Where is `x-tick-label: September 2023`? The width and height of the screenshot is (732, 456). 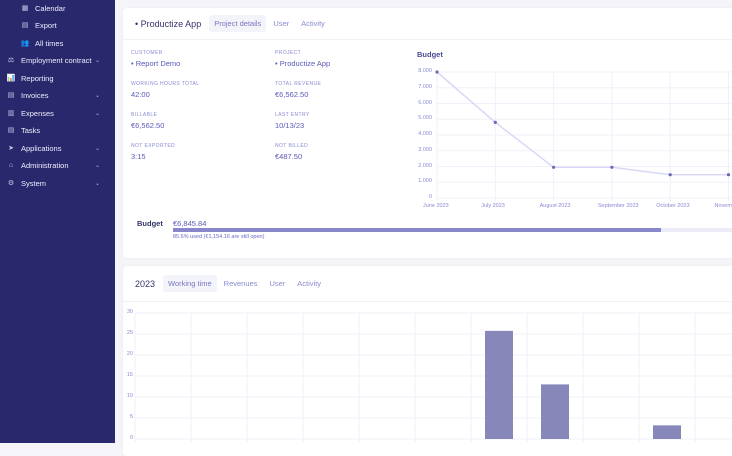
x-tick-label: September 2023 is located at coordinates (618, 206).